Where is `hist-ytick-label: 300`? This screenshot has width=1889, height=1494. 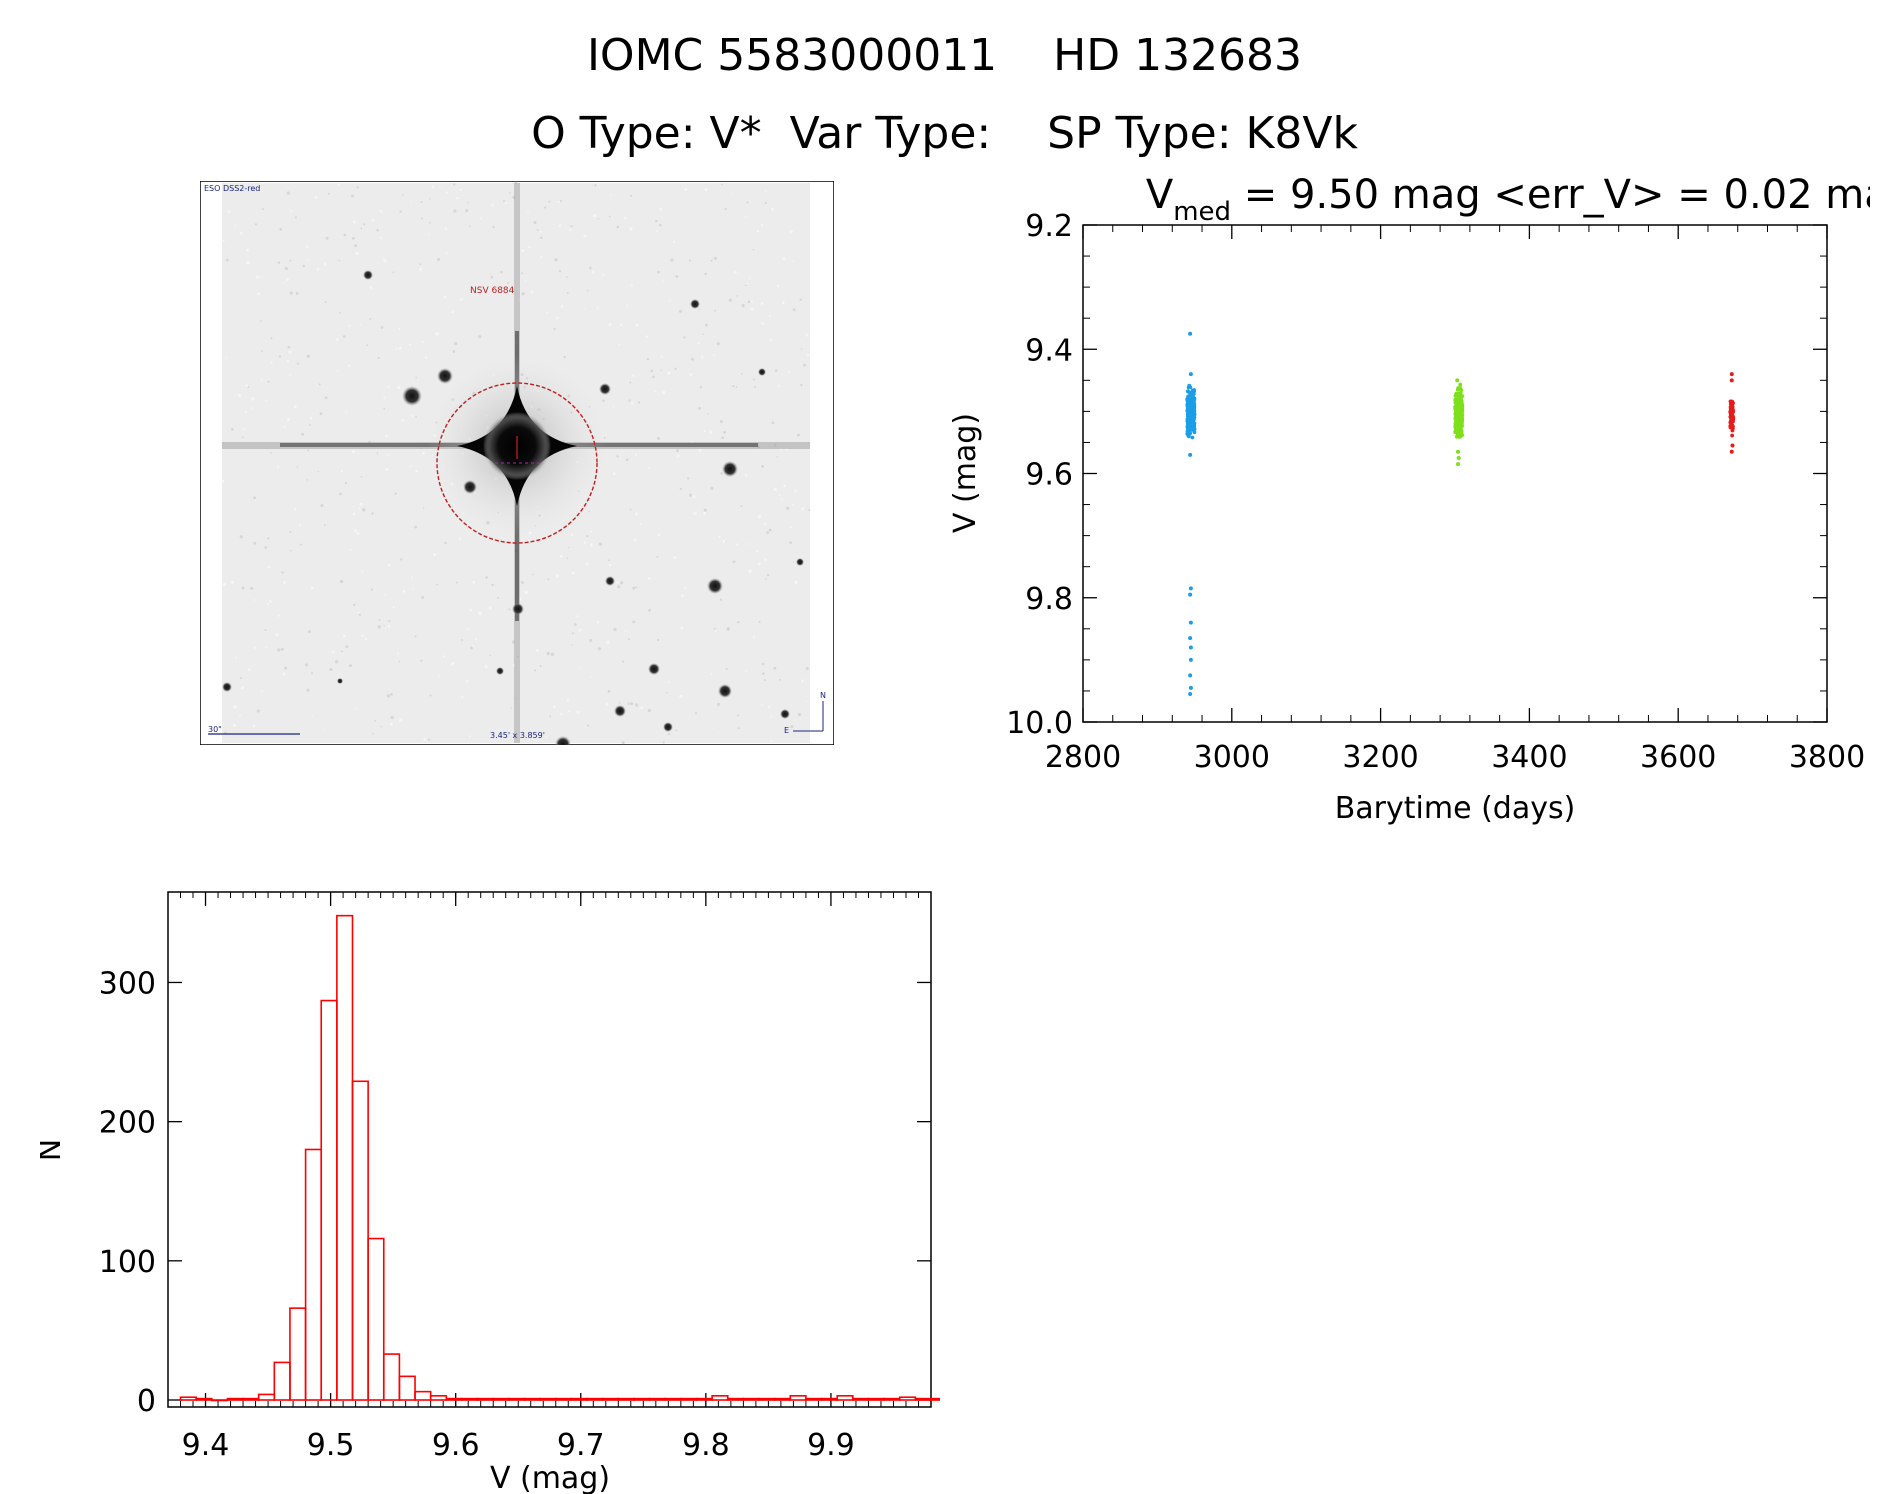
hist-ytick-label: 300 is located at coordinates (127, 983).